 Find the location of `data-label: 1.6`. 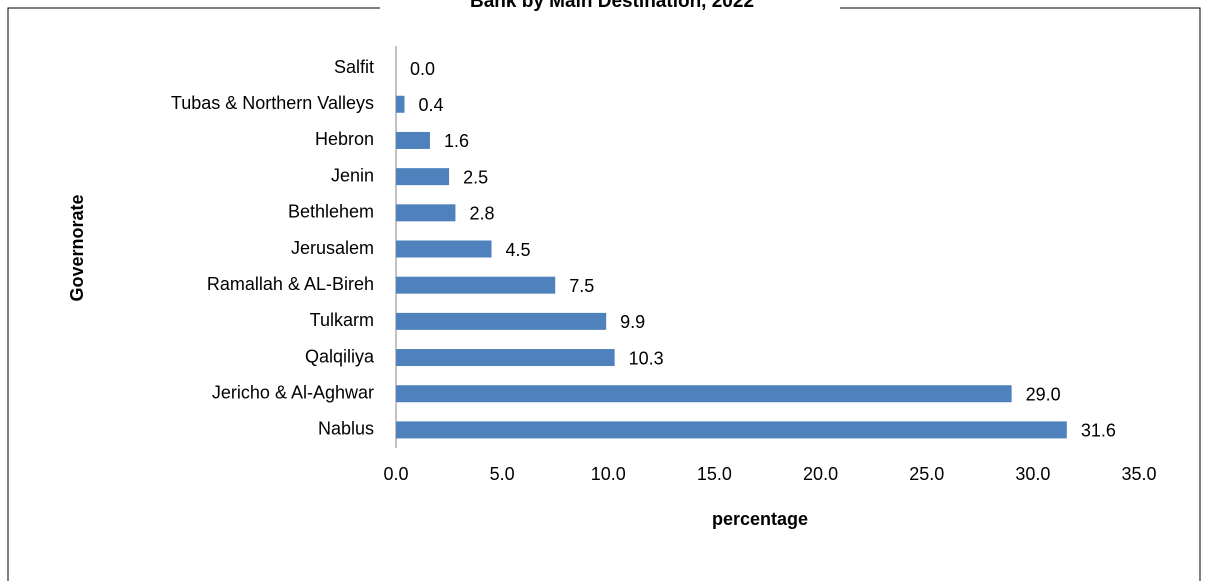

data-label: 1.6 is located at coordinates (456, 141).